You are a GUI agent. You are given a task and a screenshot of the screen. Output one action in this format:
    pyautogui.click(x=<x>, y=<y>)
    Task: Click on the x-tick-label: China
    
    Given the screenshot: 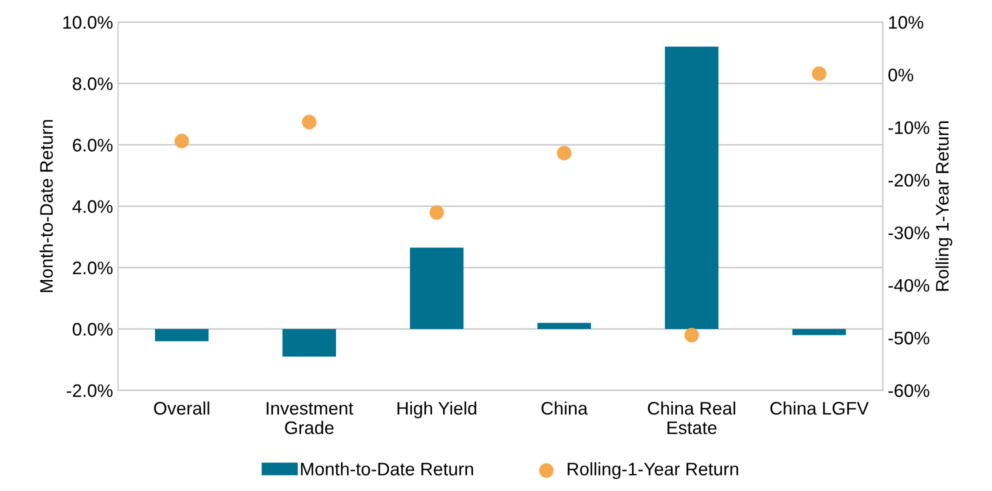 What is the action you would take?
    pyautogui.click(x=565, y=408)
    